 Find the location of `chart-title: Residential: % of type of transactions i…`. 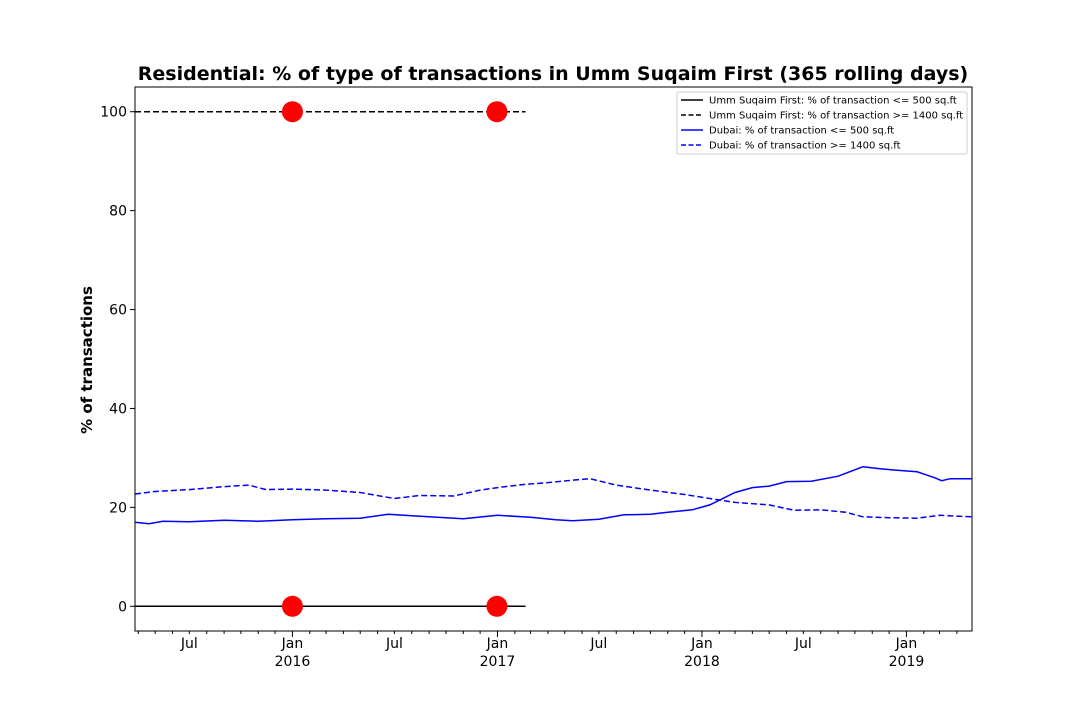

chart-title: Residential: % of type of transactions i… is located at coordinates (553, 74).